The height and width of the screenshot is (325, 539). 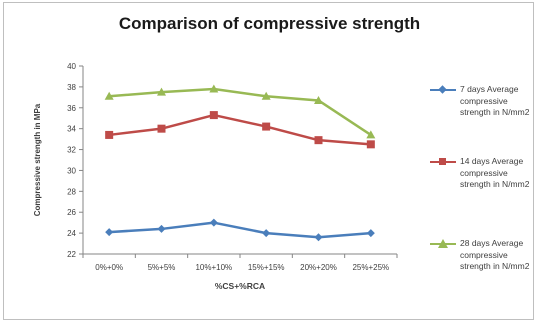 I want to click on y-tick-label: 38, so click(x=71, y=87).